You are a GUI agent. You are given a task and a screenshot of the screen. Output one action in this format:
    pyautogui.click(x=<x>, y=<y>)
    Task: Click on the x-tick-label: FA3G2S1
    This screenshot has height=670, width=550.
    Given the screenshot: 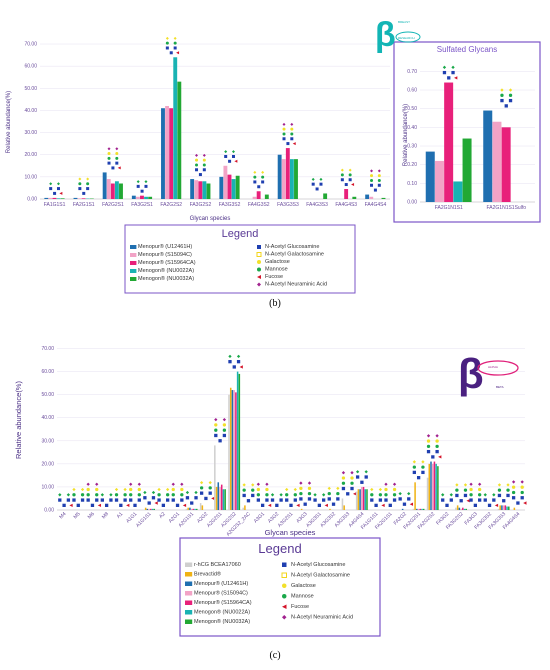 What is the action you would take?
    pyautogui.click(x=142, y=205)
    